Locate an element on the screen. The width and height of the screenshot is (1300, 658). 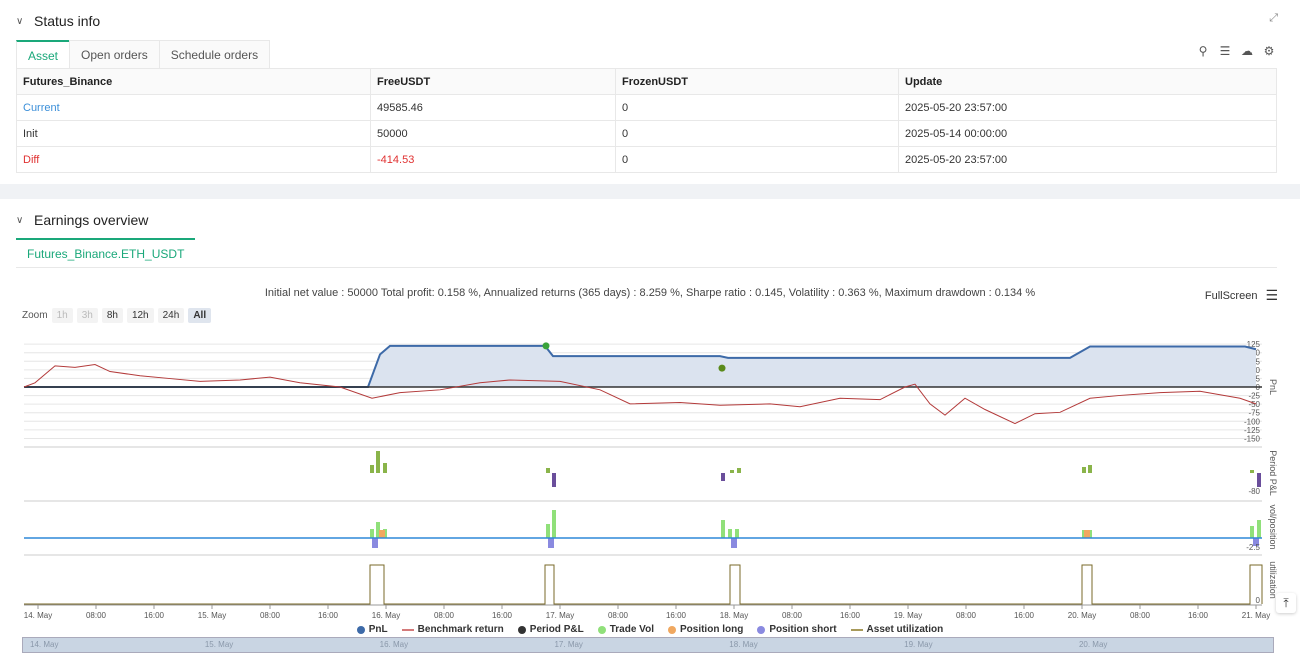
status-tabs: Asset Open orders Schedule orders is located at coordinates (143, 55).